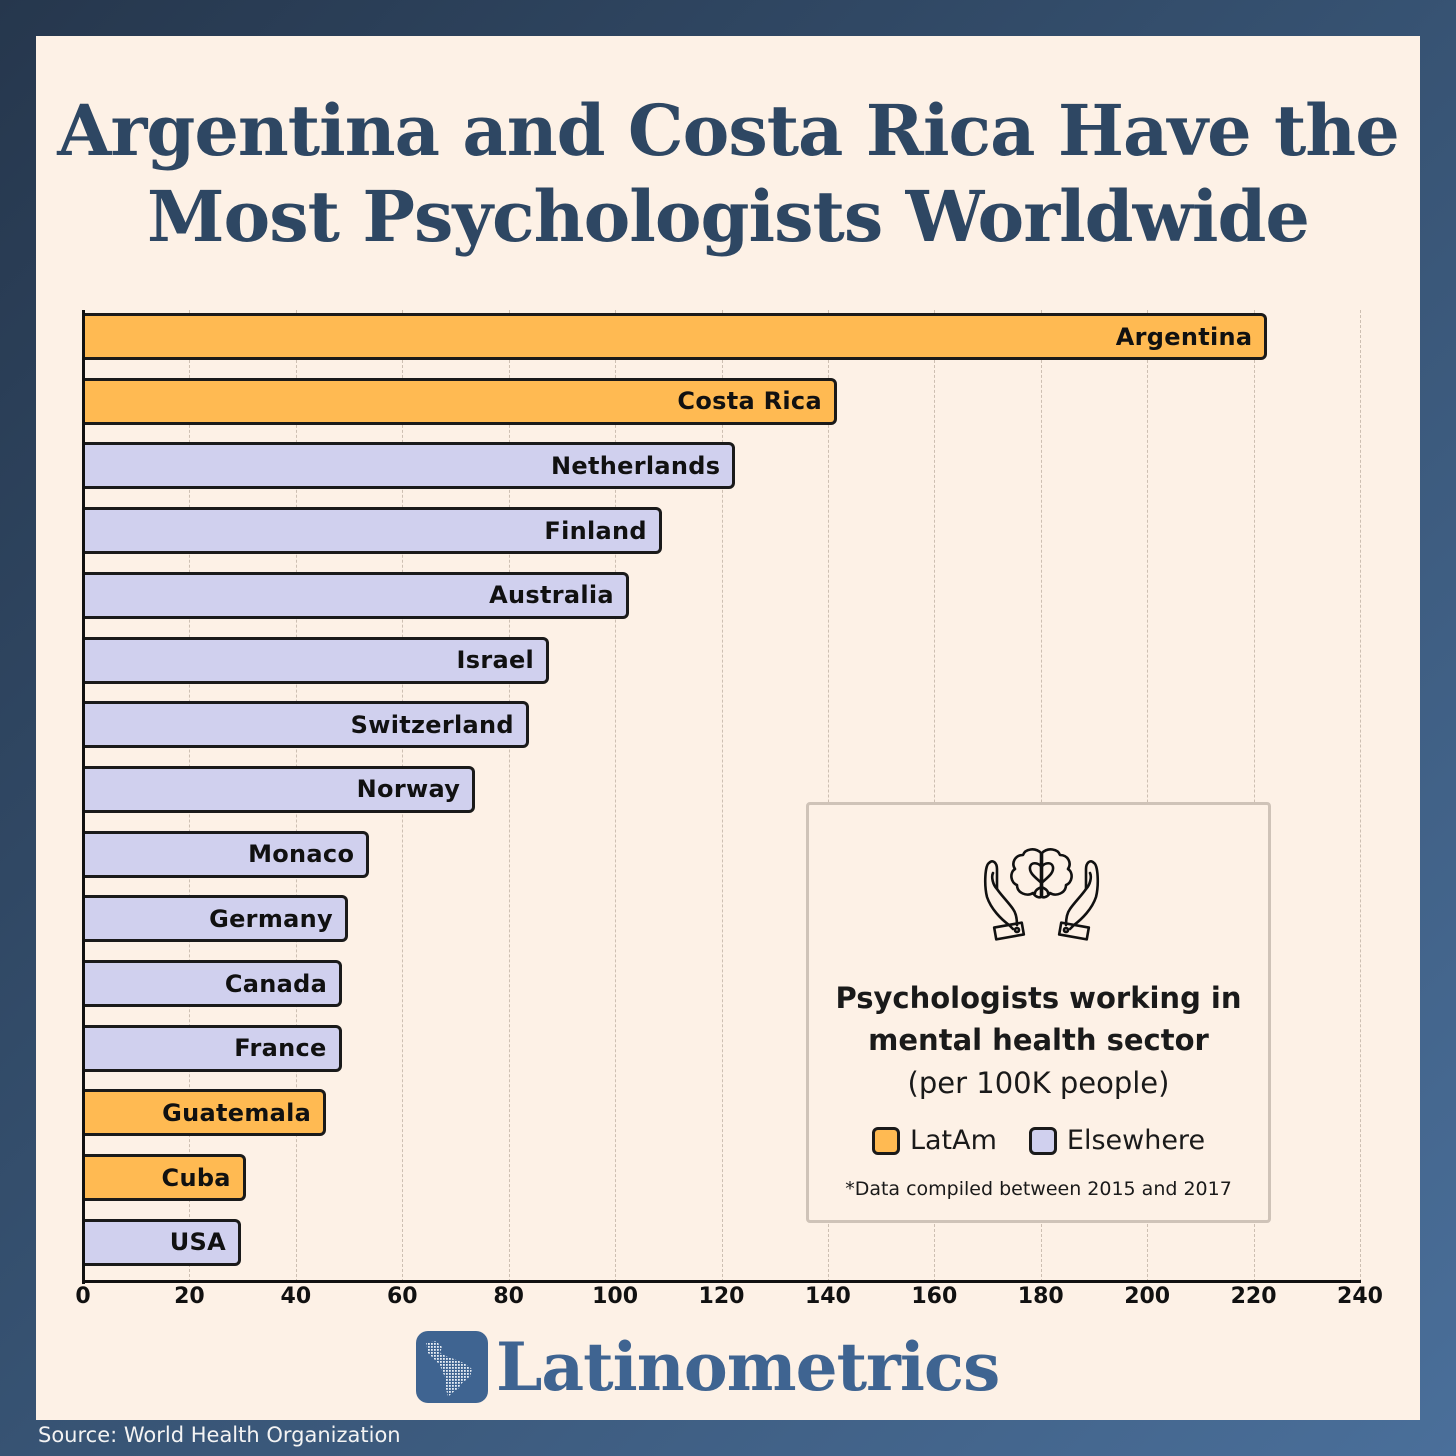 The height and width of the screenshot is (1456, 1456). Describe the element at coordinates (83, 1296) in the screenshot. I see `x-tick-label: 0` at that location.